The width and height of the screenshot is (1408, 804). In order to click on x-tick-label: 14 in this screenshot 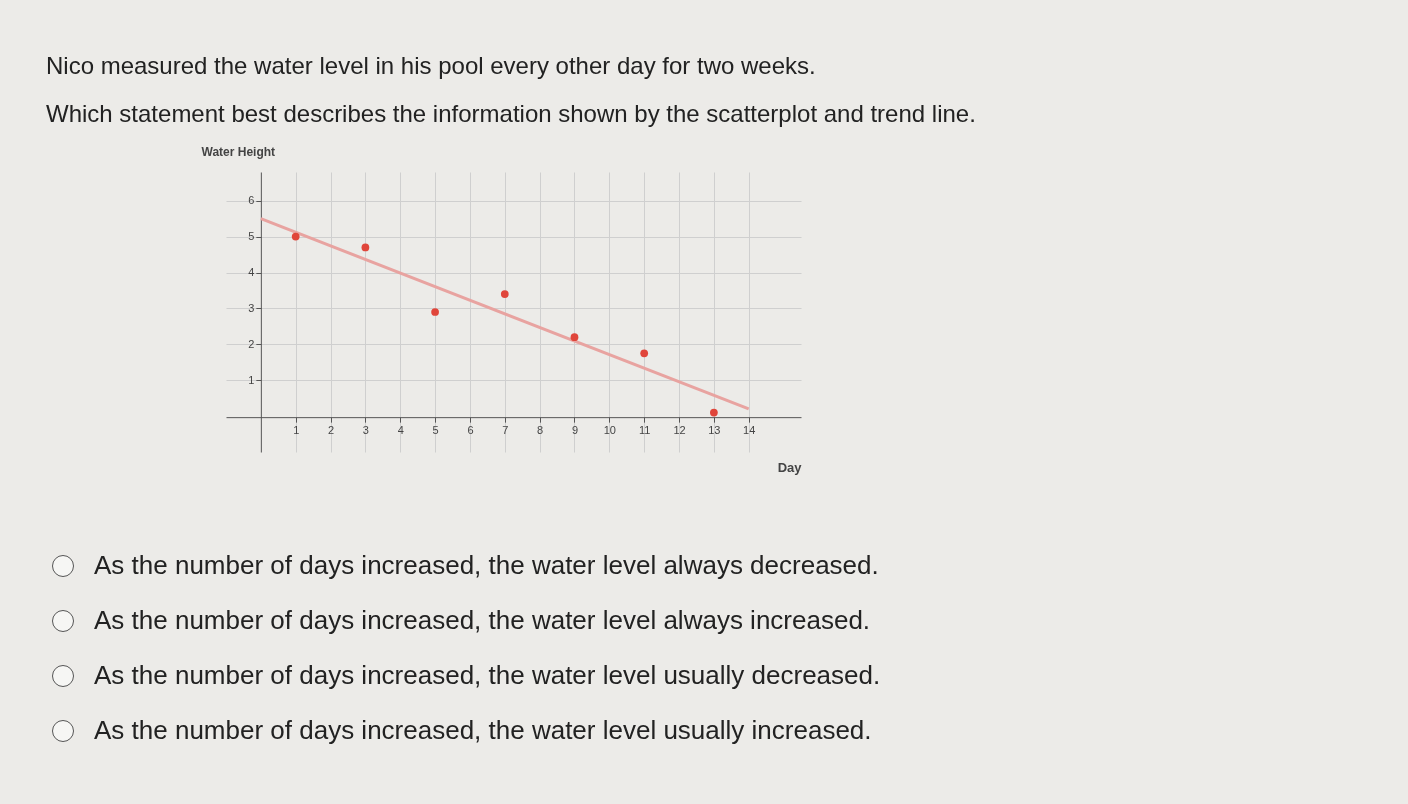, I will do `click(749, 429)`.